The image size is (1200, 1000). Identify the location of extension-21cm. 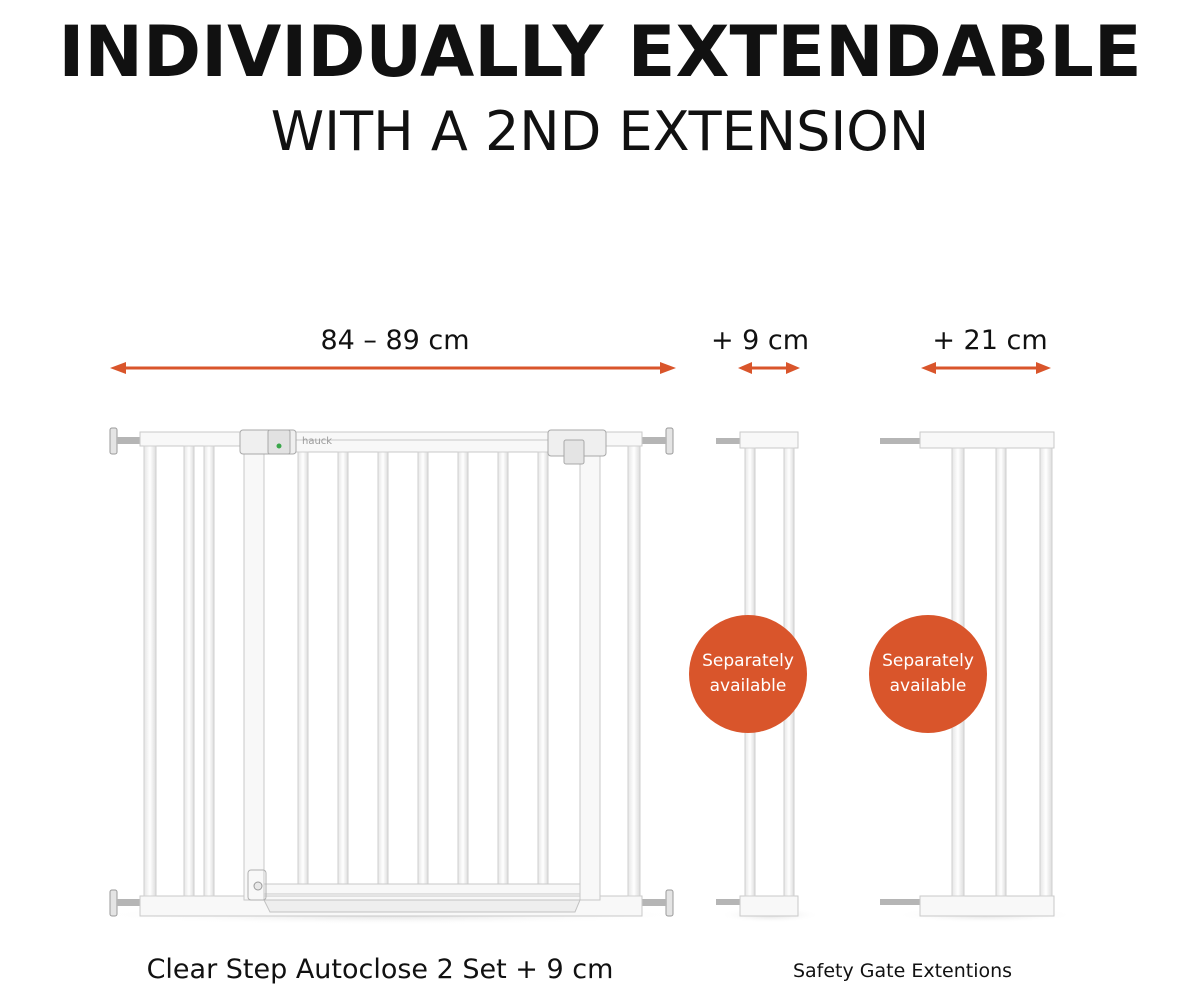
(967, 674).